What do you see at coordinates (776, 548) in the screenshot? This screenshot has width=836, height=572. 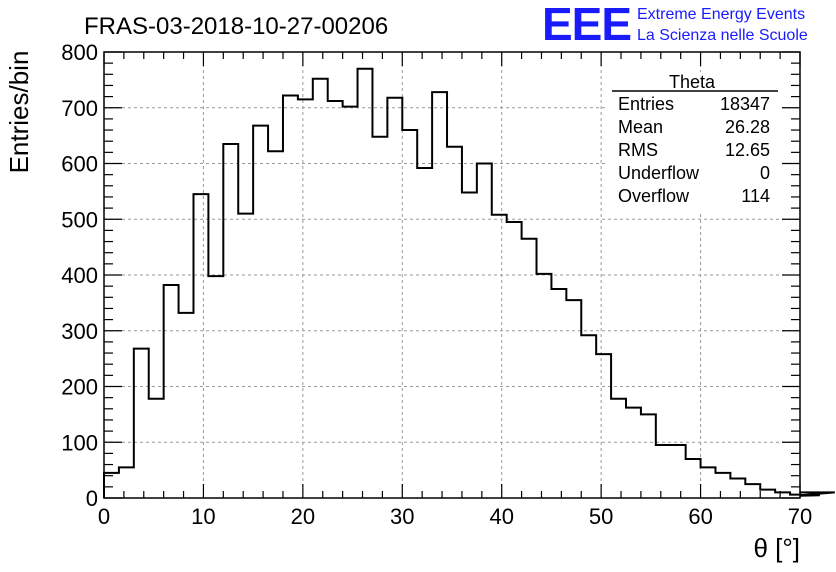 I see `x-axis-label: θ [°]` at bounding box center [776, 548].